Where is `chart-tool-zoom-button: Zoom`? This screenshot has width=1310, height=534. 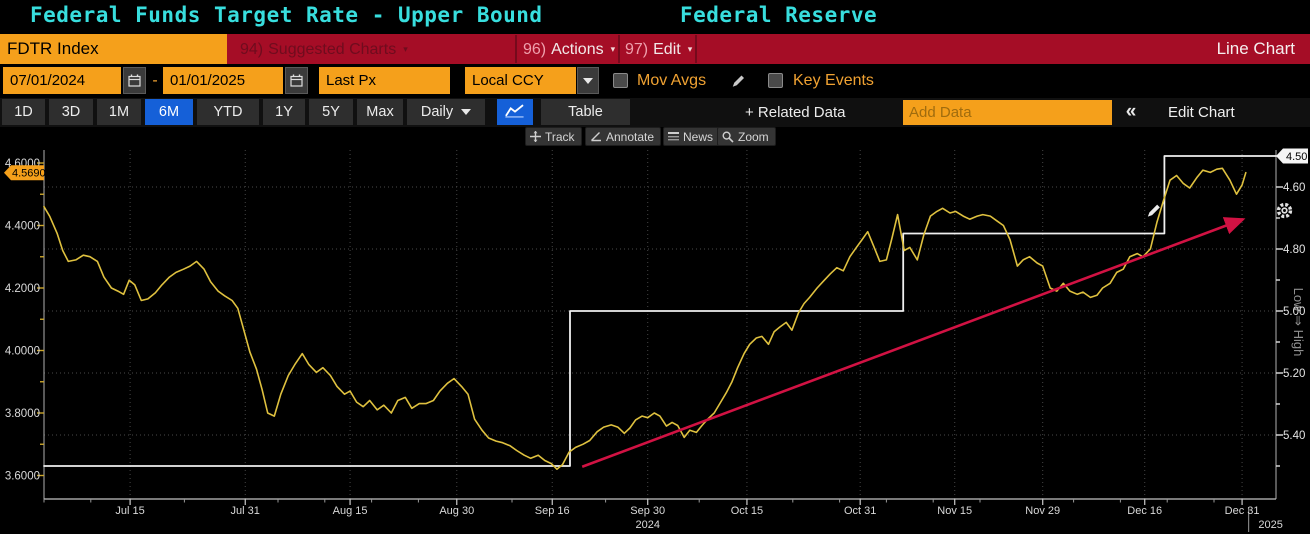
chart-tool-zoom-button: Zoom is located at coordinates (746, 136).